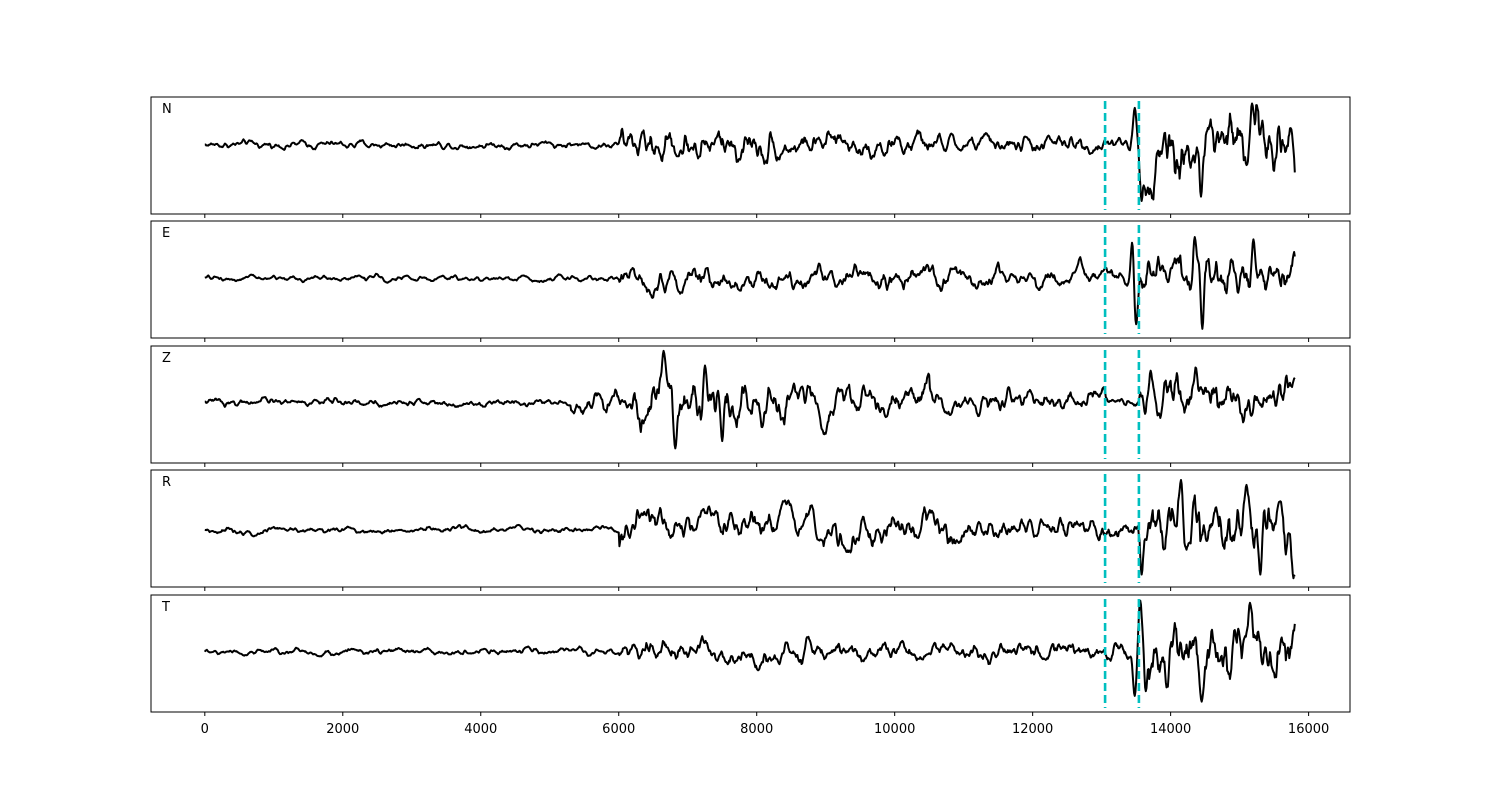 Image resolution: width=1500 pixels, height=800 pixels. What do you see at coordinates (205, 729) in the screenshot?
I see `x-tick-label: 0` at bounding box center [205, 729].